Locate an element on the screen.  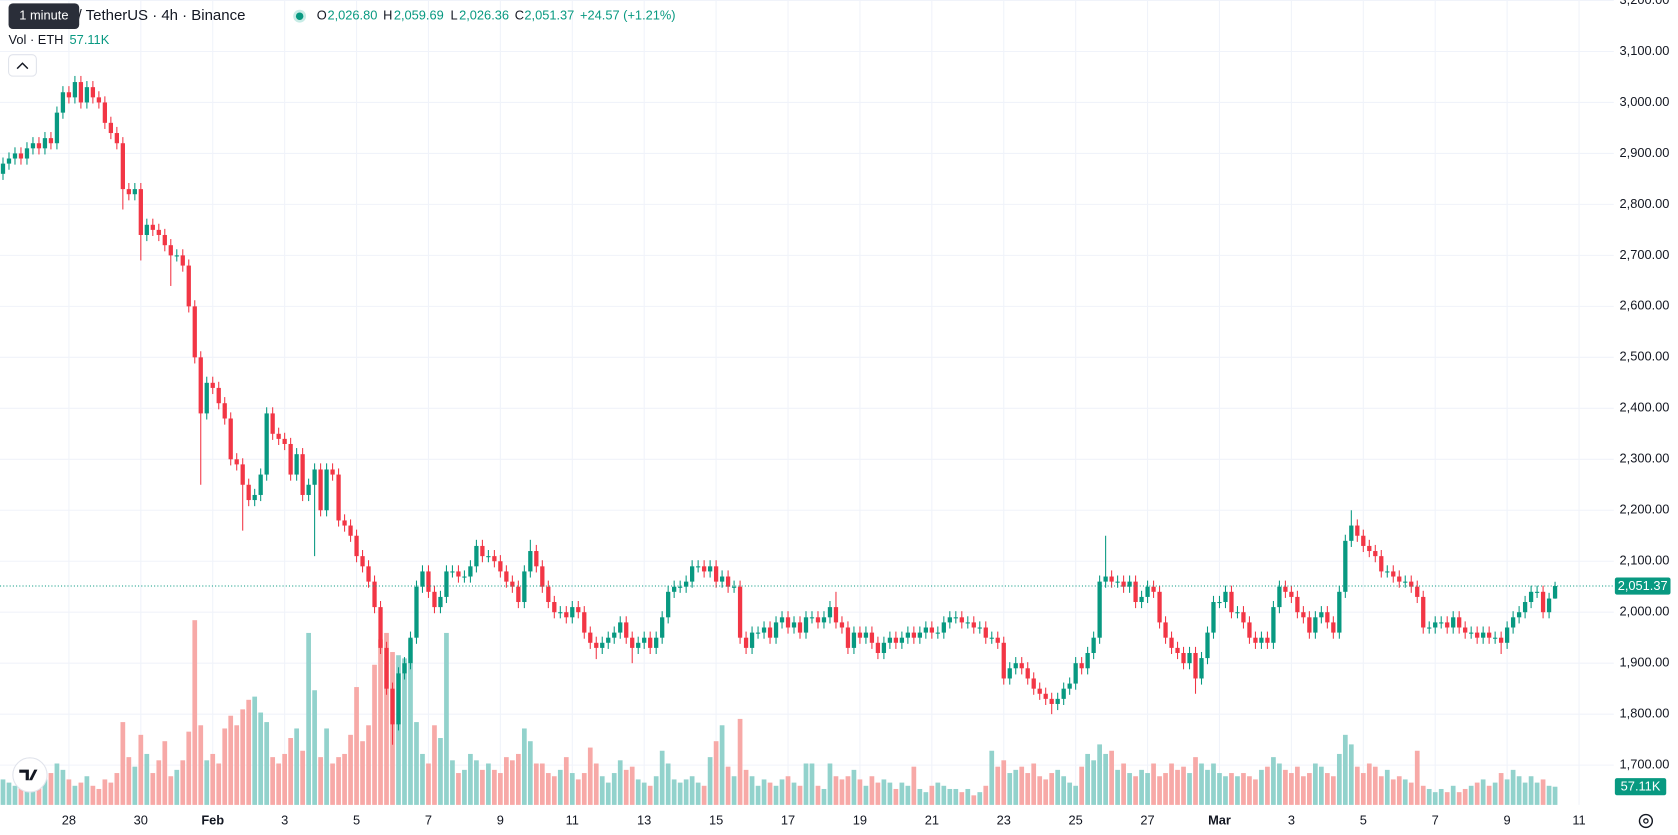
ohlc-letter: C is located at coordinates (519, 15).